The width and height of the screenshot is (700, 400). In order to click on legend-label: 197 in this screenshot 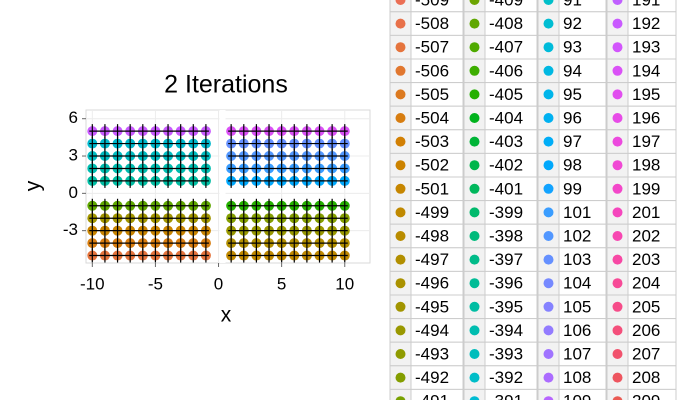, I will do `click(646, 141)`.